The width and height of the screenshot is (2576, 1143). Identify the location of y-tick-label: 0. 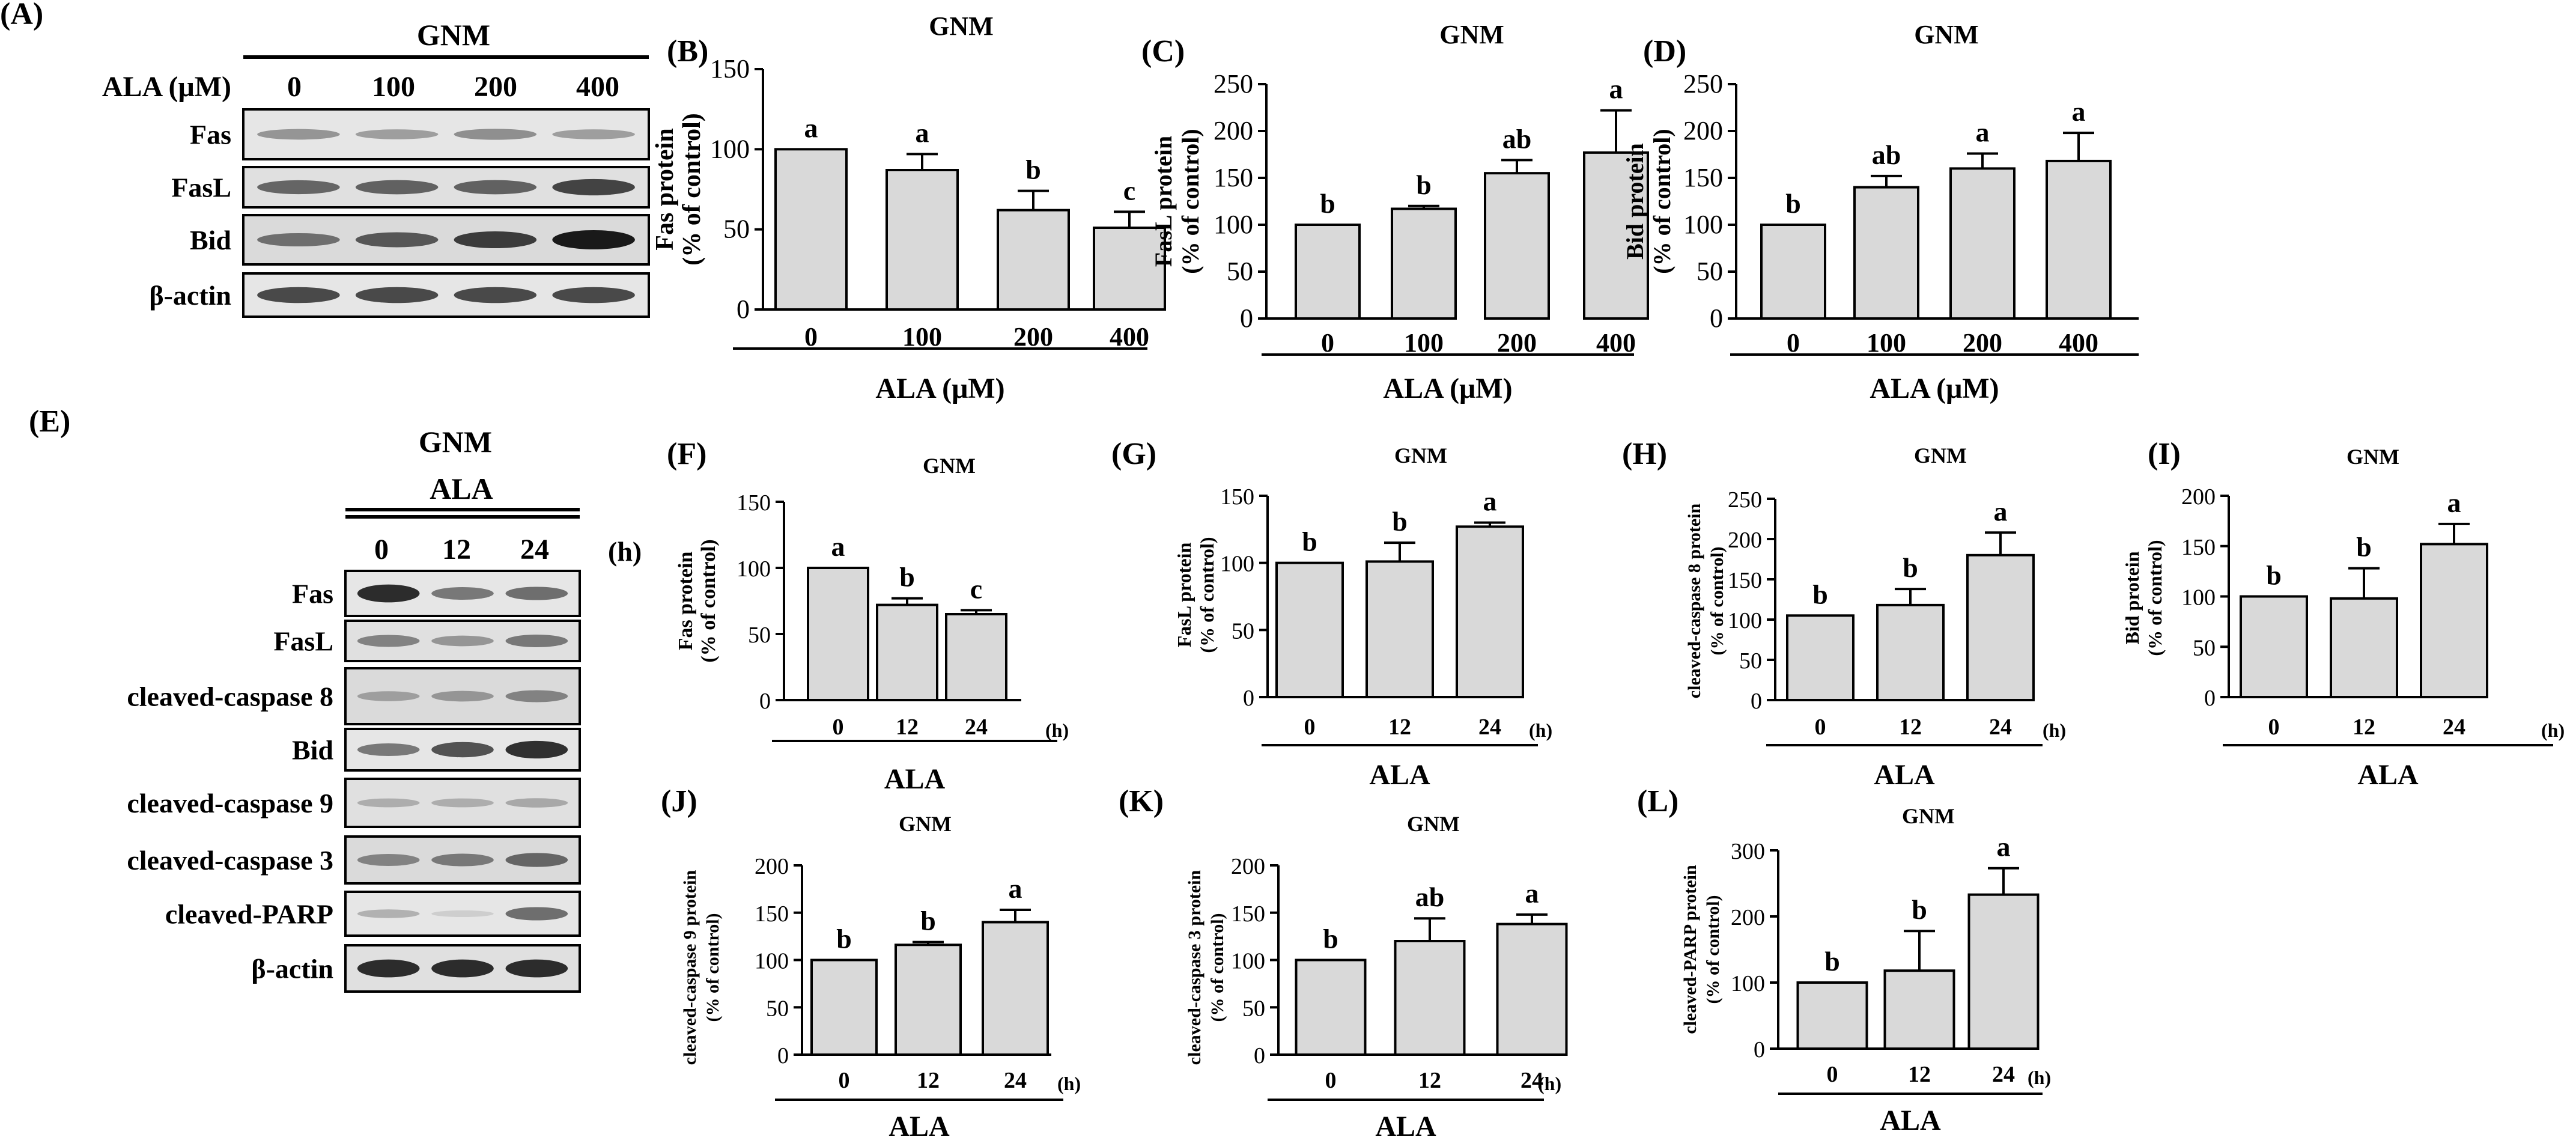
(1246, 318).